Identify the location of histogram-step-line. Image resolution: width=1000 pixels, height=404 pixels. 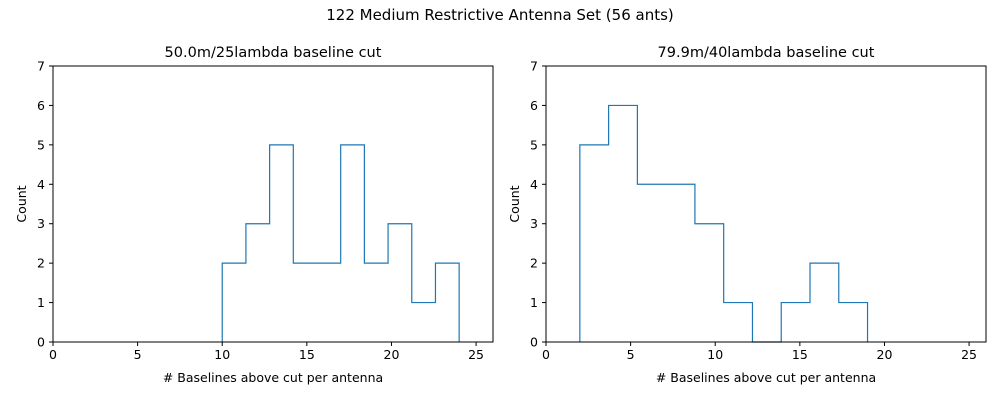
(340, 243).